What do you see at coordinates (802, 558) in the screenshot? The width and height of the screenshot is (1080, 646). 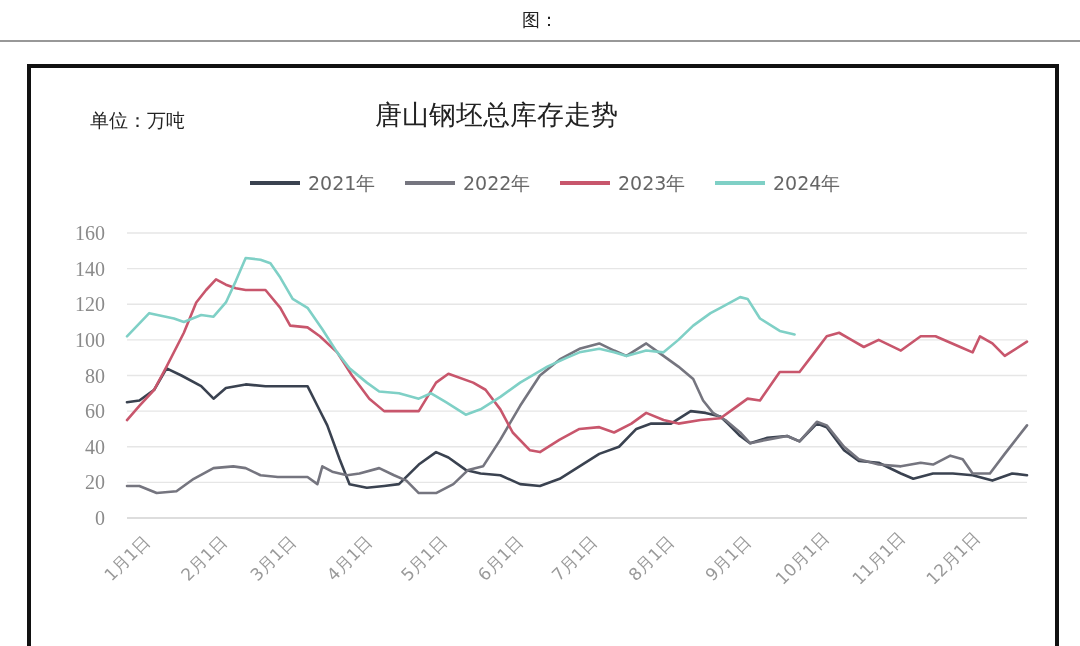 I see `x-tick-label: 10月1日` at bounding box center [802, 558].